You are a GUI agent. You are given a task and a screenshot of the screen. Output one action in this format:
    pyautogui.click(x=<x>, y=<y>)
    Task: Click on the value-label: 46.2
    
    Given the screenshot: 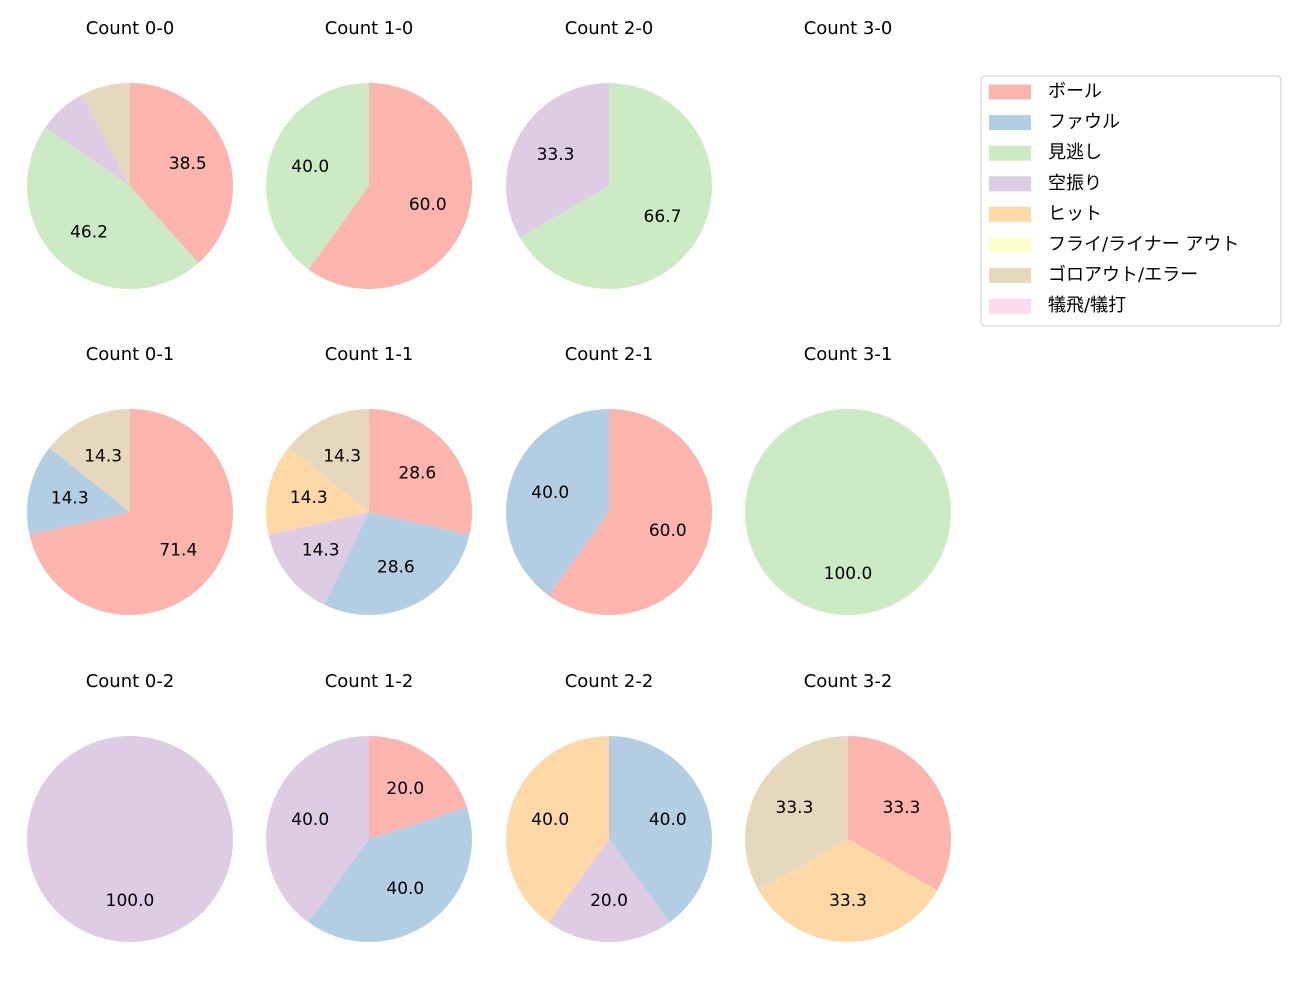 What is the action you would take?
    pyautogui.click(x=89, y=232)
    